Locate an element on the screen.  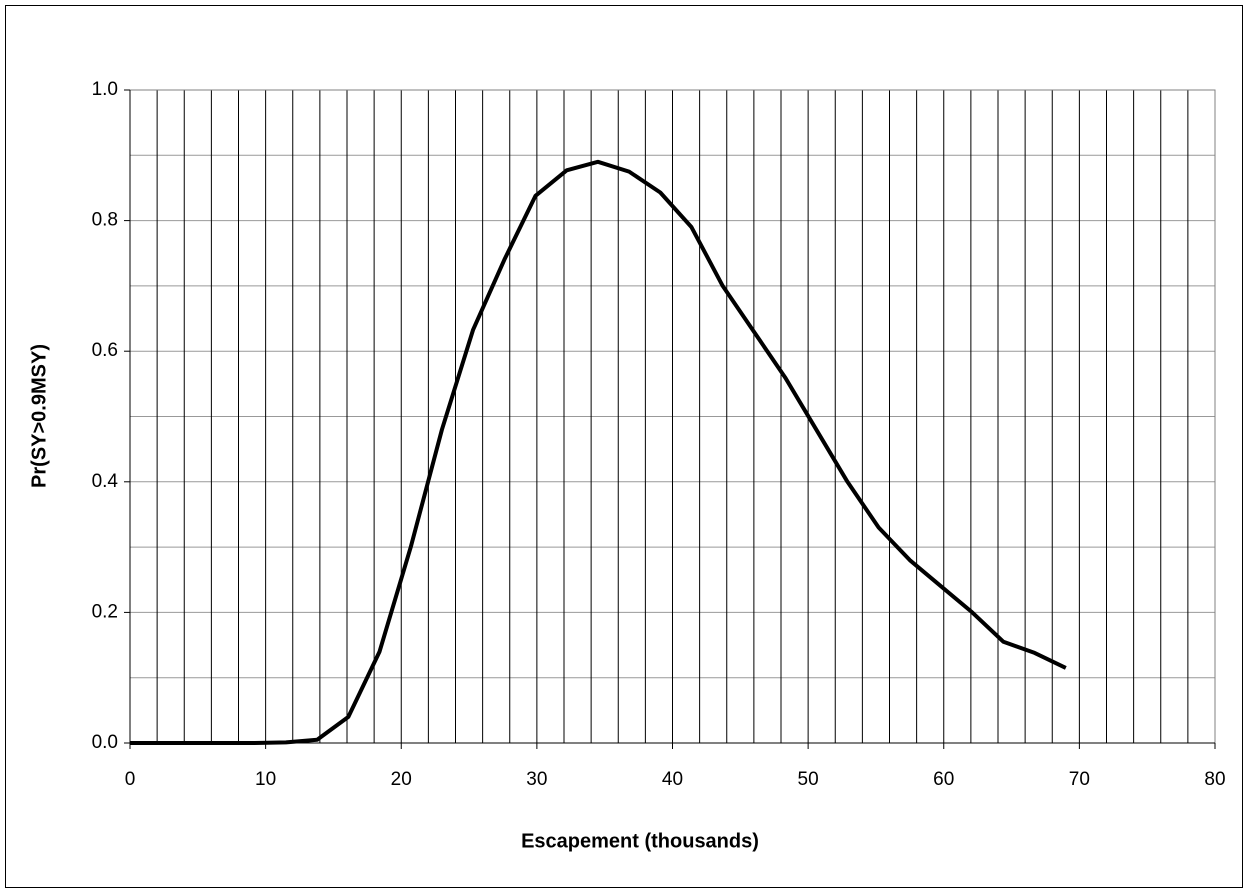
x-tick-label: 70 is located at coordinates (1079, 779).